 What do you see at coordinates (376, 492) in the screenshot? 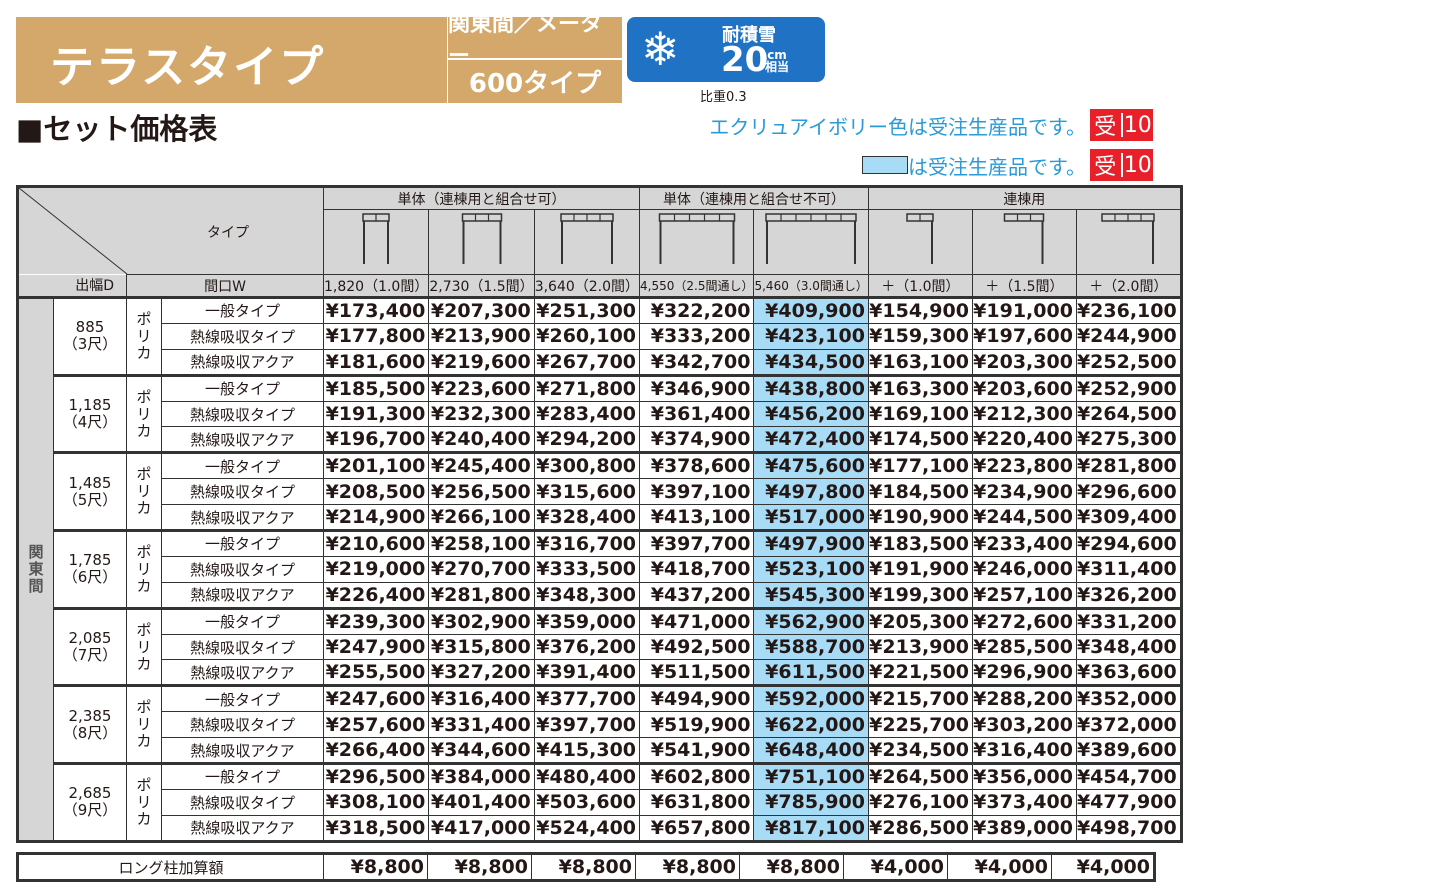
I see `price-cell: ¥208,500` at bounding box center [376, 492].